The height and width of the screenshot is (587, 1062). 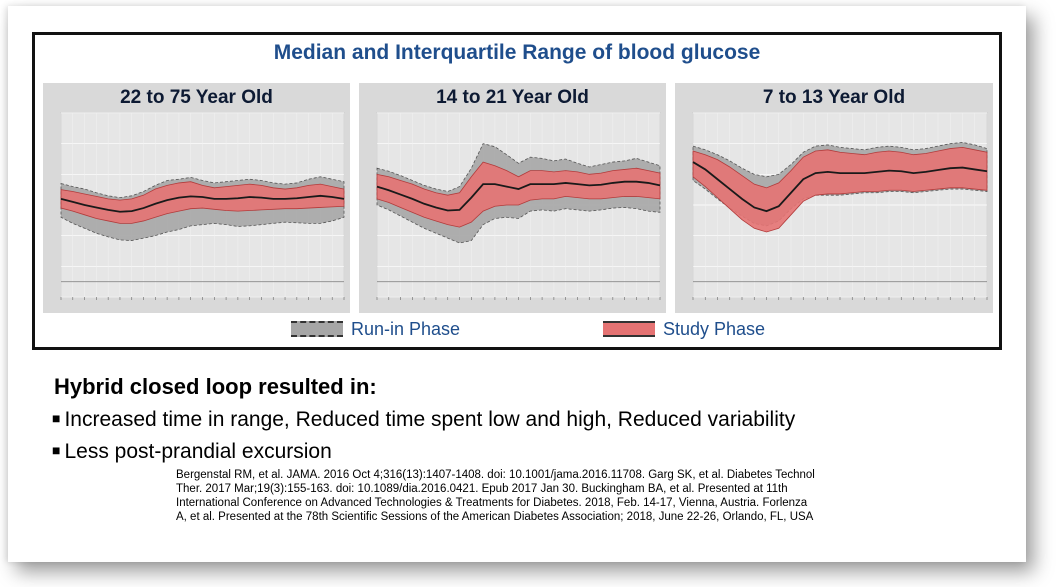 I want to click on bullet-item-2: ■ Less post-prandial excursion, so click(x=192, y=452).